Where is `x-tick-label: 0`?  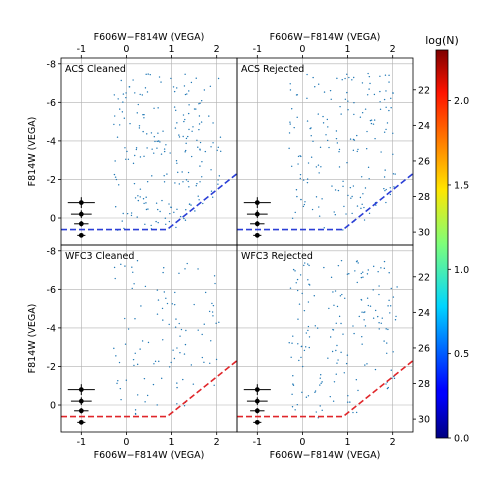
x-tick-label: 0 is located at coordinates (302, 442).